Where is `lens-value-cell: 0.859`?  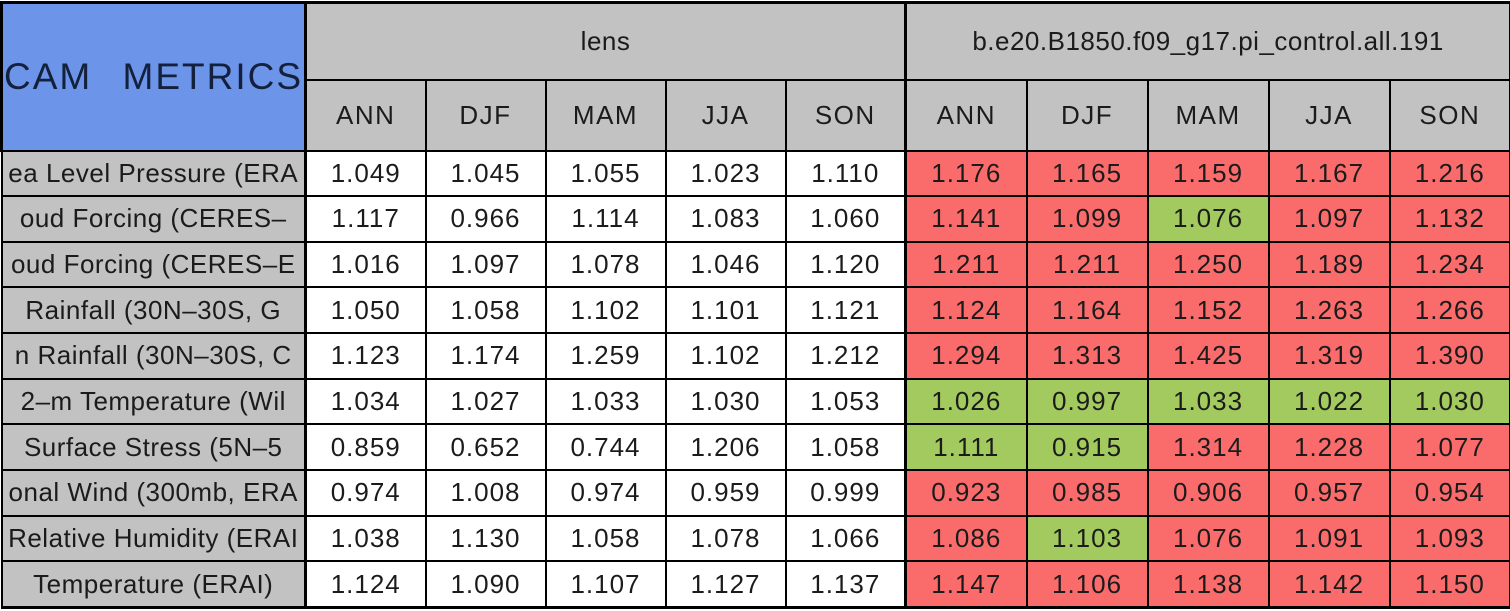
lens-value-cell: 0.859 is located at coordinates (365, 447).